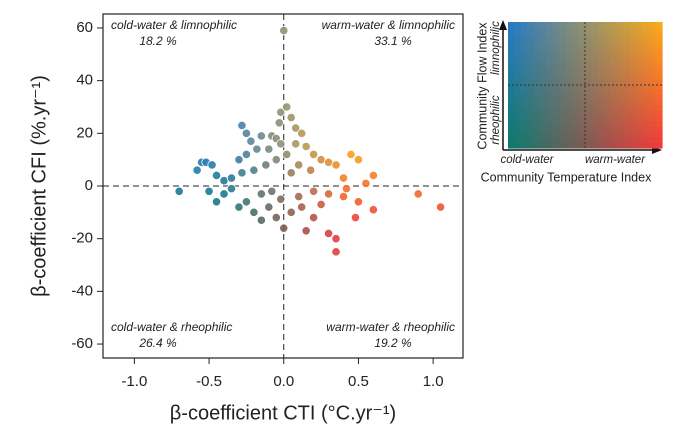 The height and width of the screenshot is (431, 679). What do you see at coordinates (82, 238) in the screenshot?
I see `y-tick-label: -20` at bounding box center [82, 238].